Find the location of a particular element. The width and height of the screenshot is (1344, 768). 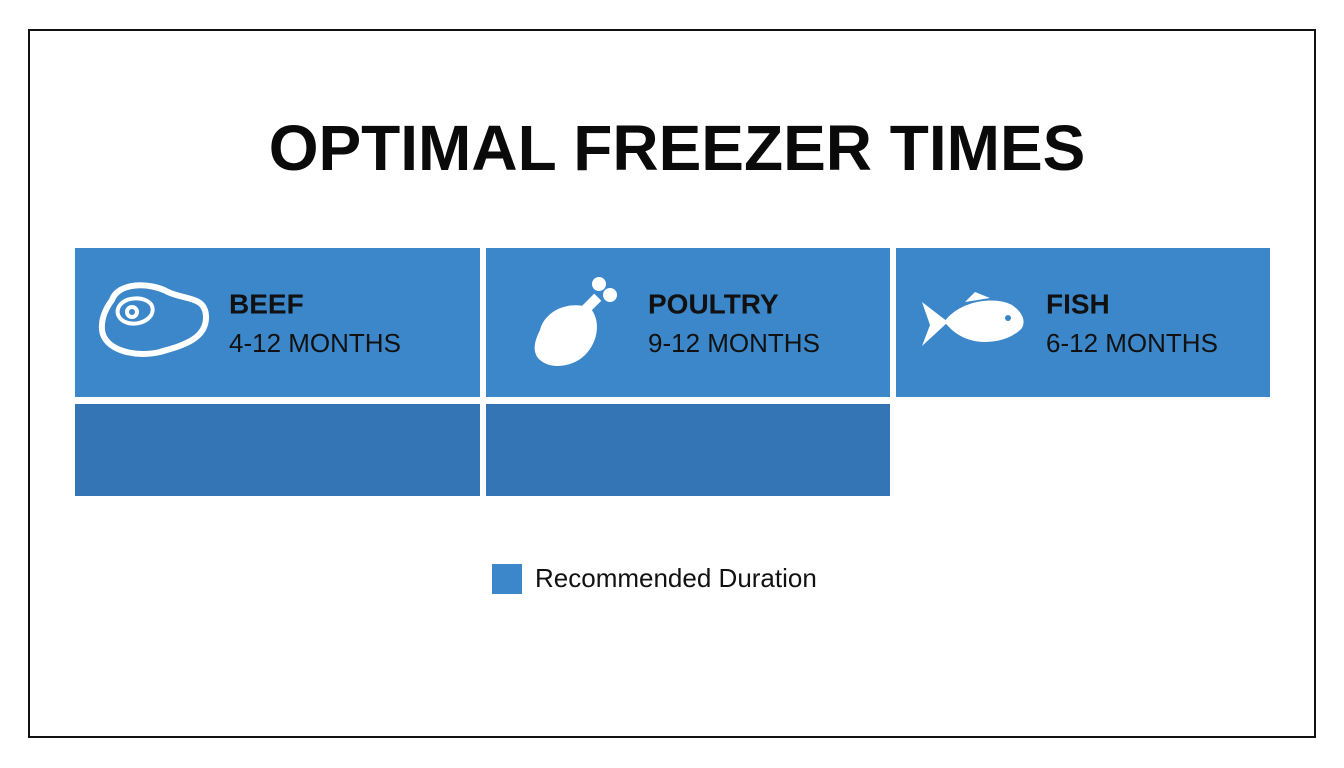

item-duration: 4-12 MONTHS is located at coordinates (315, 343).